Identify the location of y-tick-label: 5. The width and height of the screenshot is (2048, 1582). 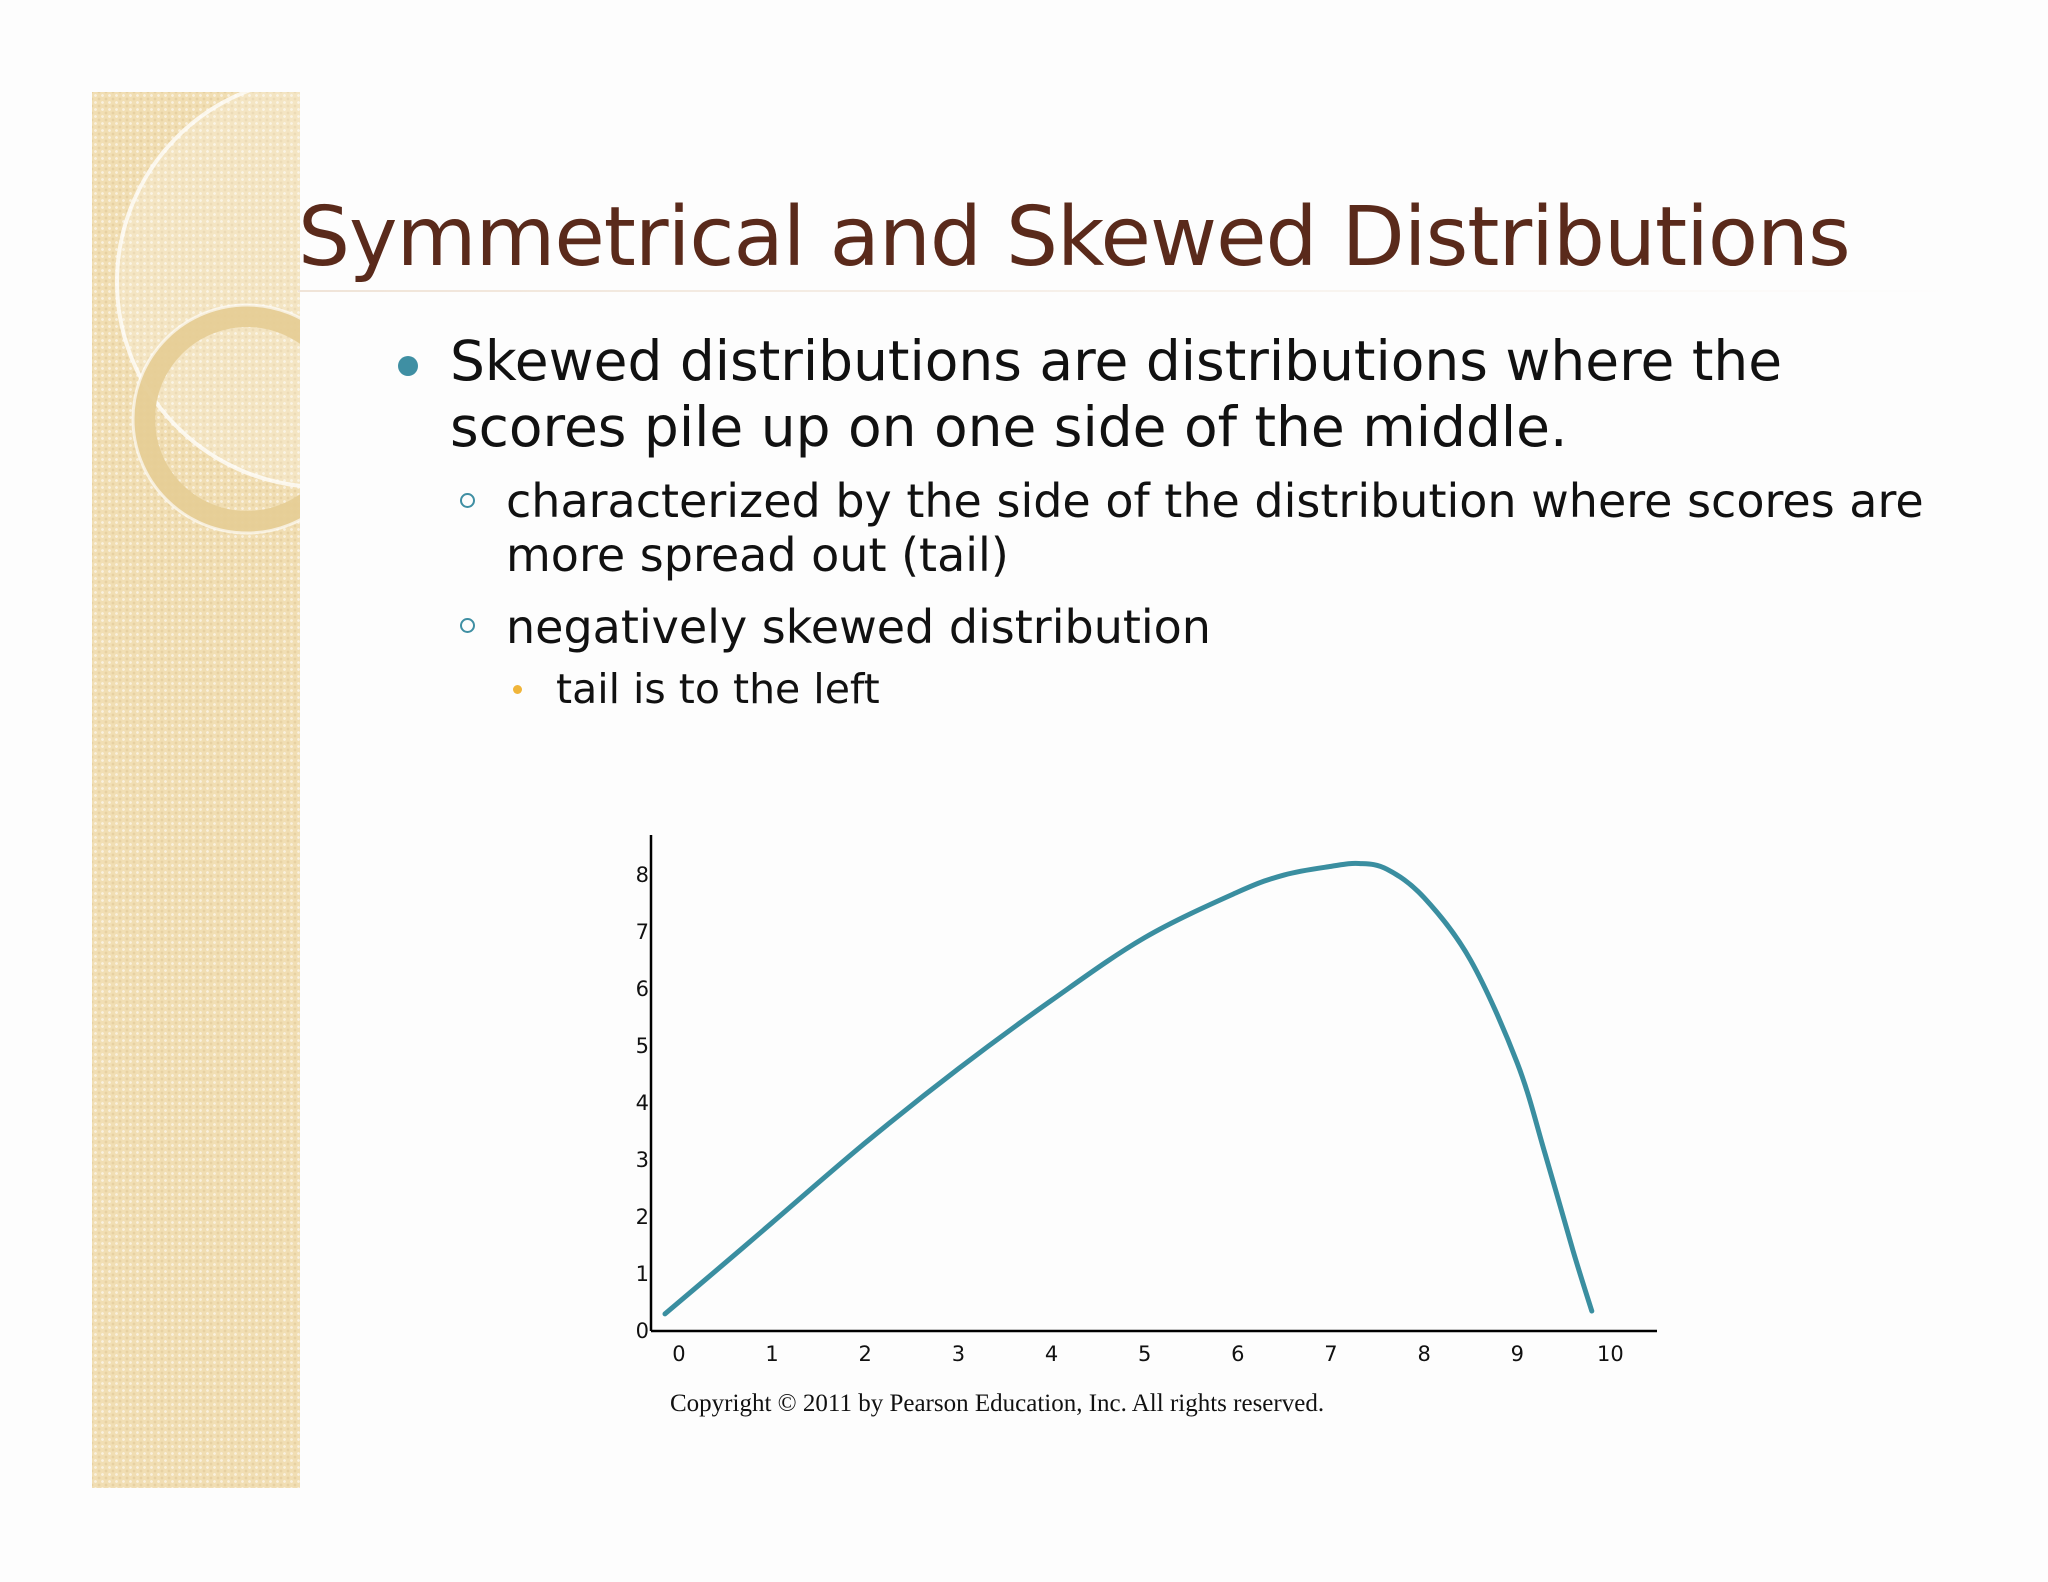
(642, 1046).